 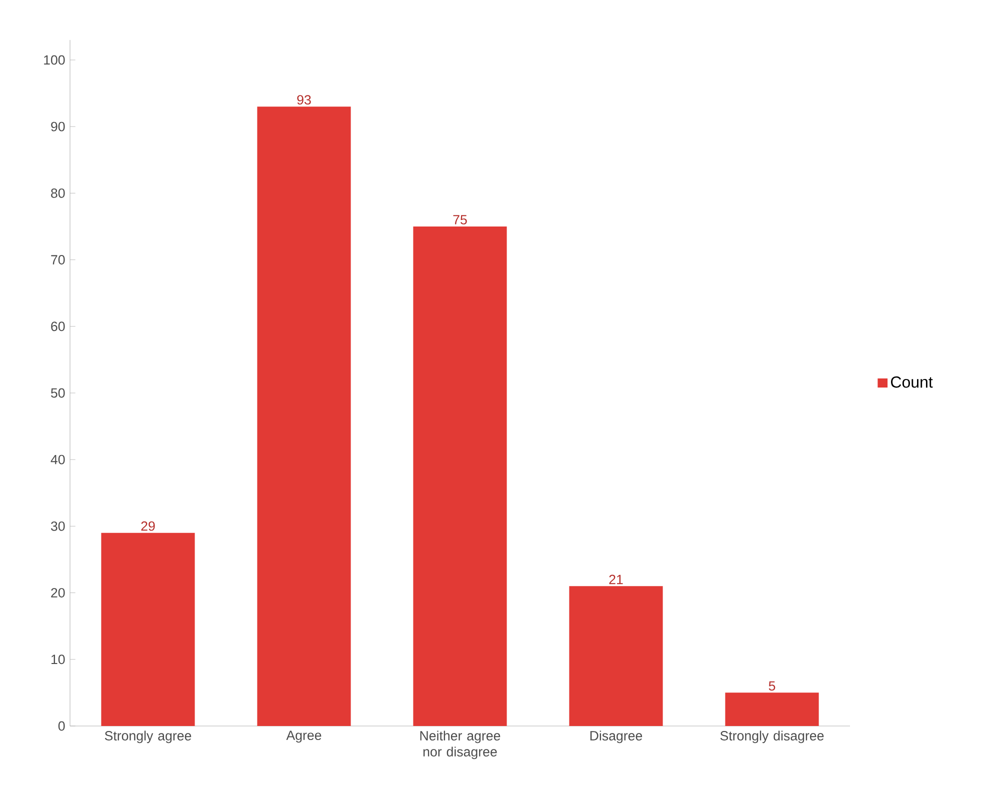 What do you see at coordinates (58, 393) in the screenshot?
I see `y-tick-label: 50` at bounding box center [58, 393].